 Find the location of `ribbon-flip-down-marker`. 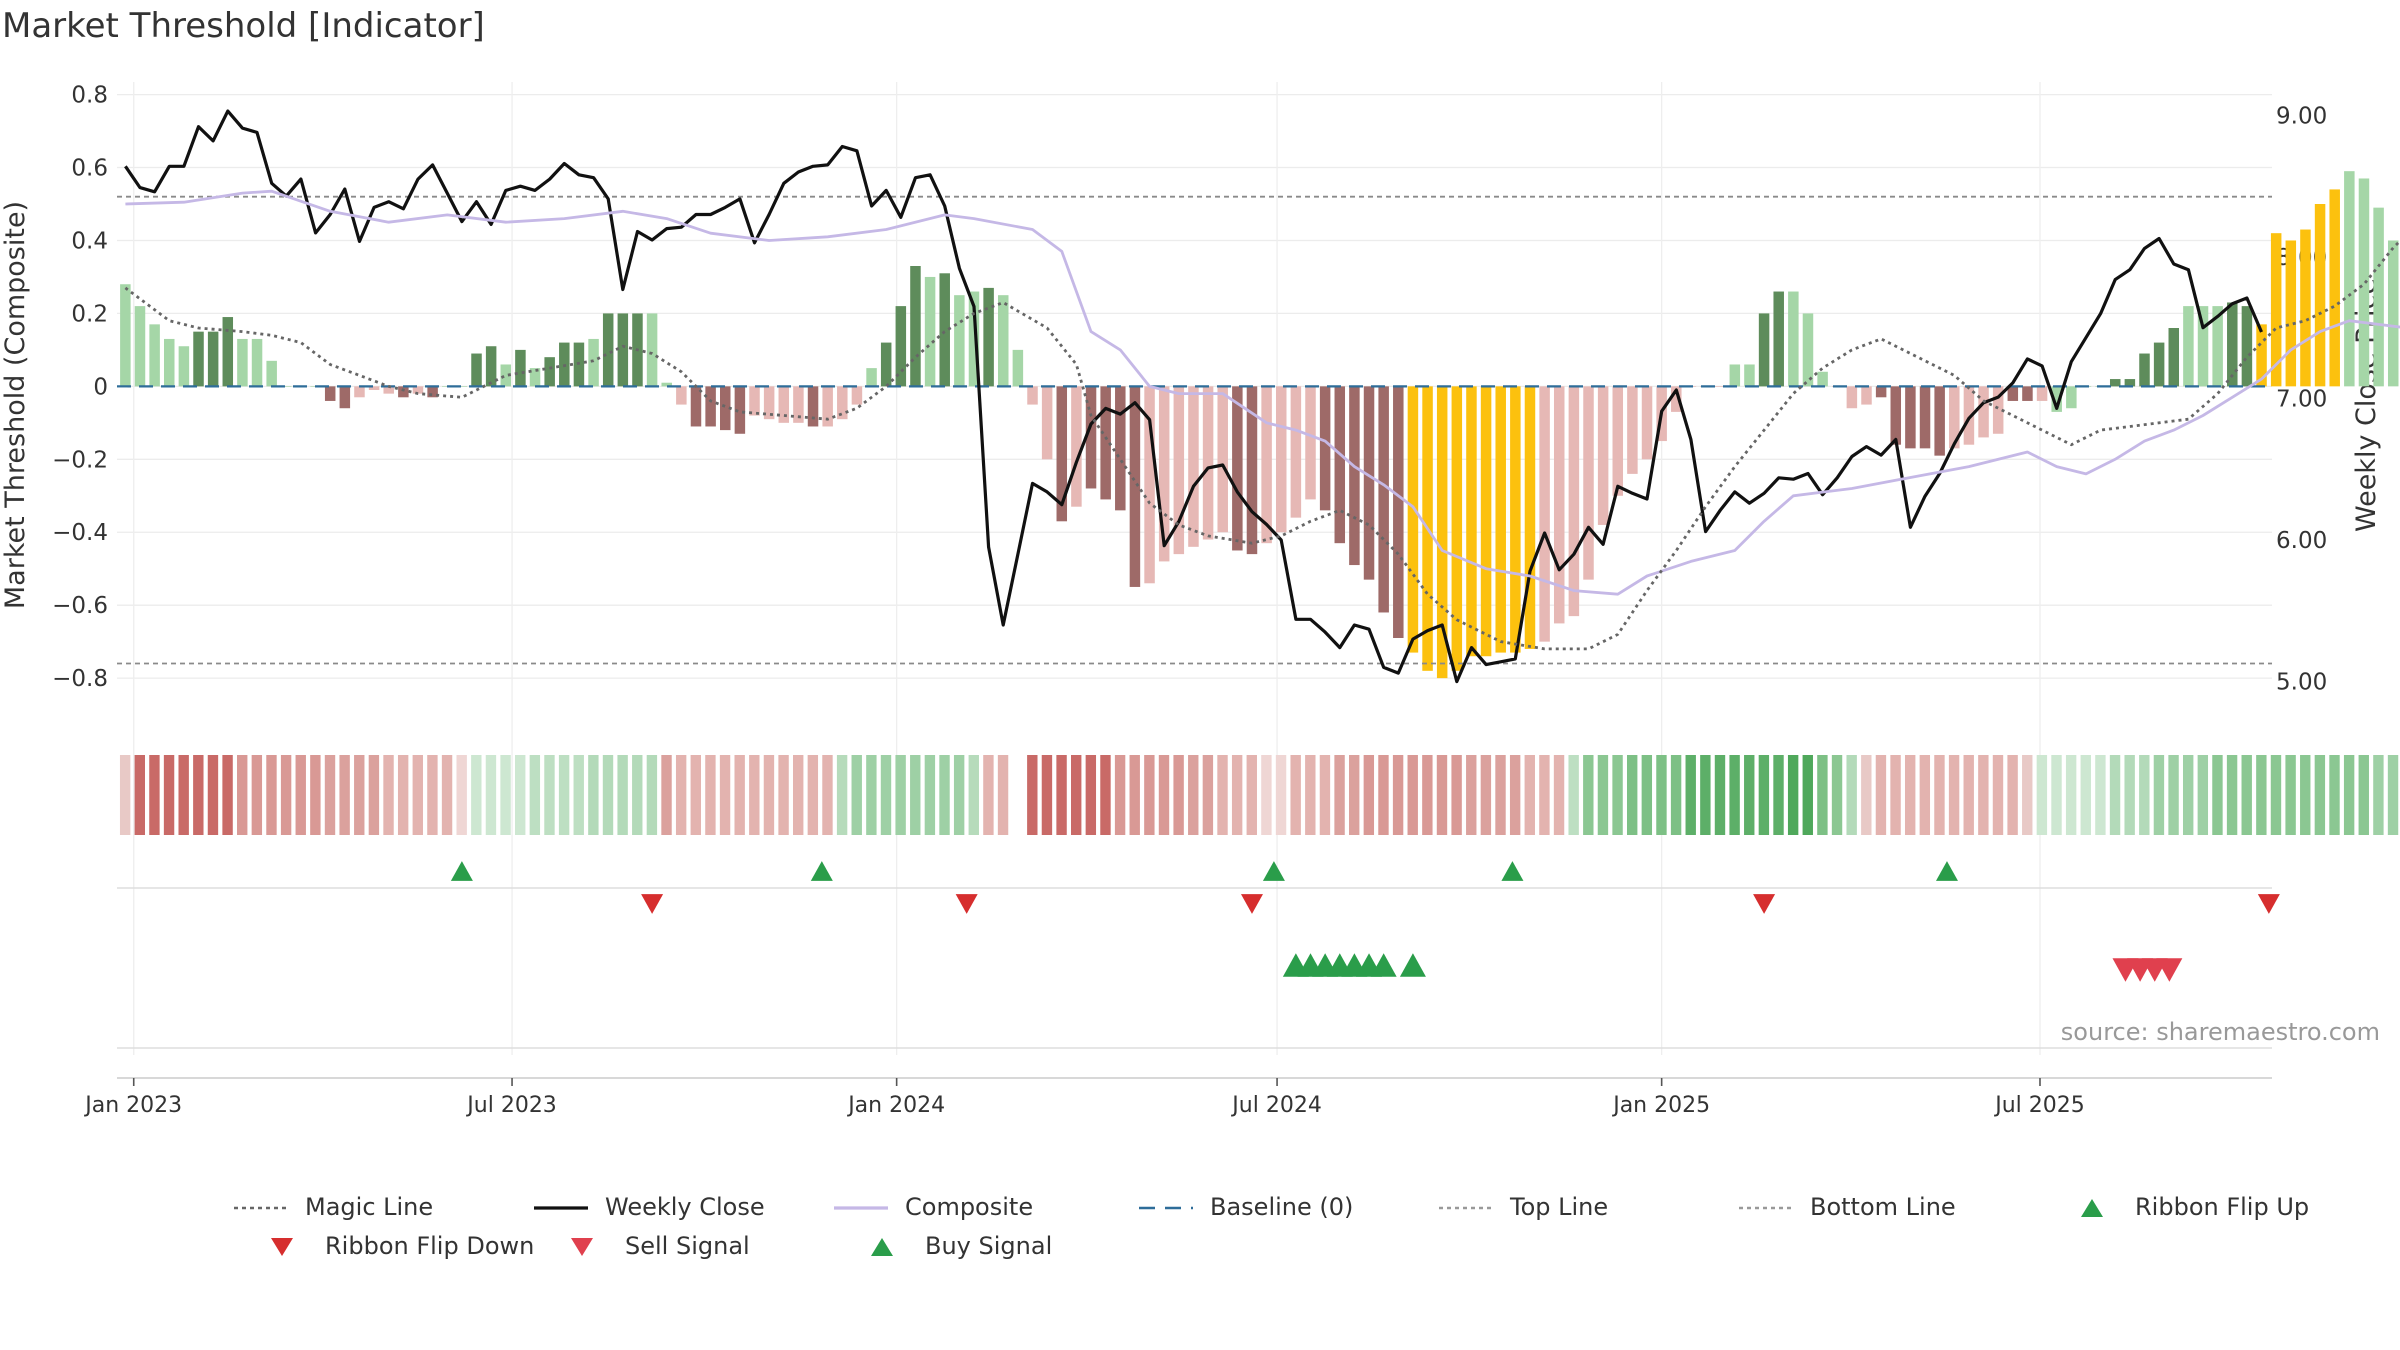

ribbon-flip-down-marker is located at coordinates (1764, 904).